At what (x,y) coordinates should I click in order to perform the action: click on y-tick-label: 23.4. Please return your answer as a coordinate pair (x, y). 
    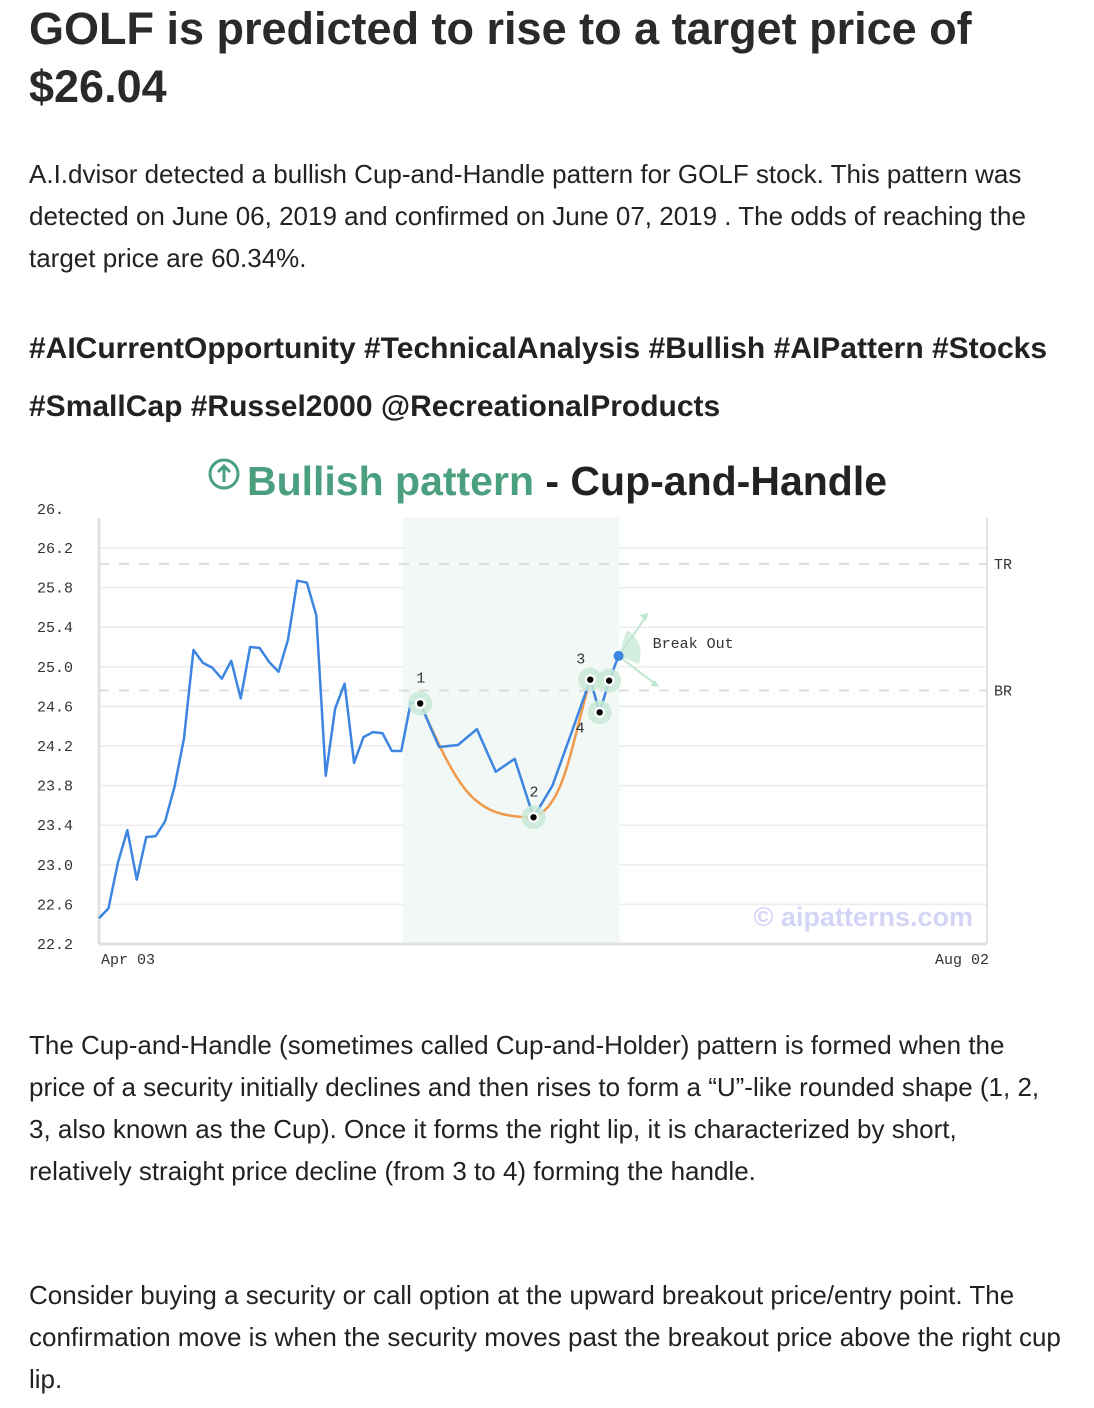
    Looking at the image, I should click on (55, 826).